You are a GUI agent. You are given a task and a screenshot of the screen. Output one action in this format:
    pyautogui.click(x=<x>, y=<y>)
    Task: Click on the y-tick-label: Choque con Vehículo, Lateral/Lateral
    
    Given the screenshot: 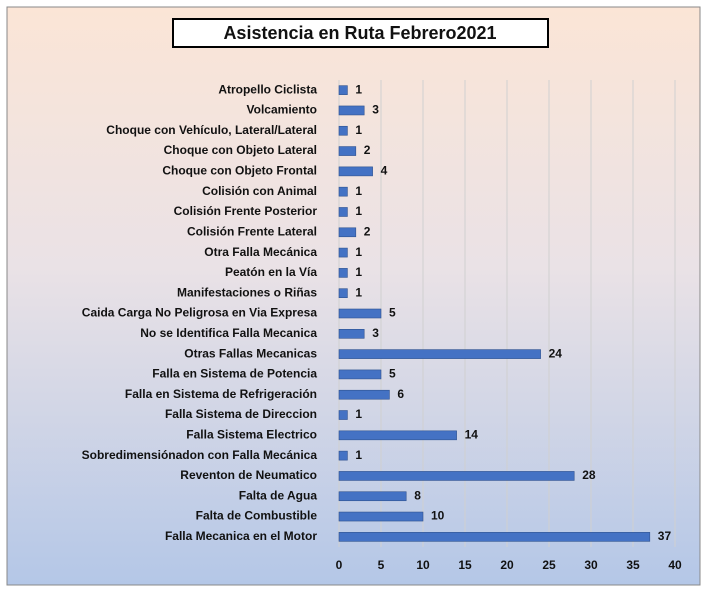 What is the action you would take?
    pyautogui.click(x=211, y=130)
    